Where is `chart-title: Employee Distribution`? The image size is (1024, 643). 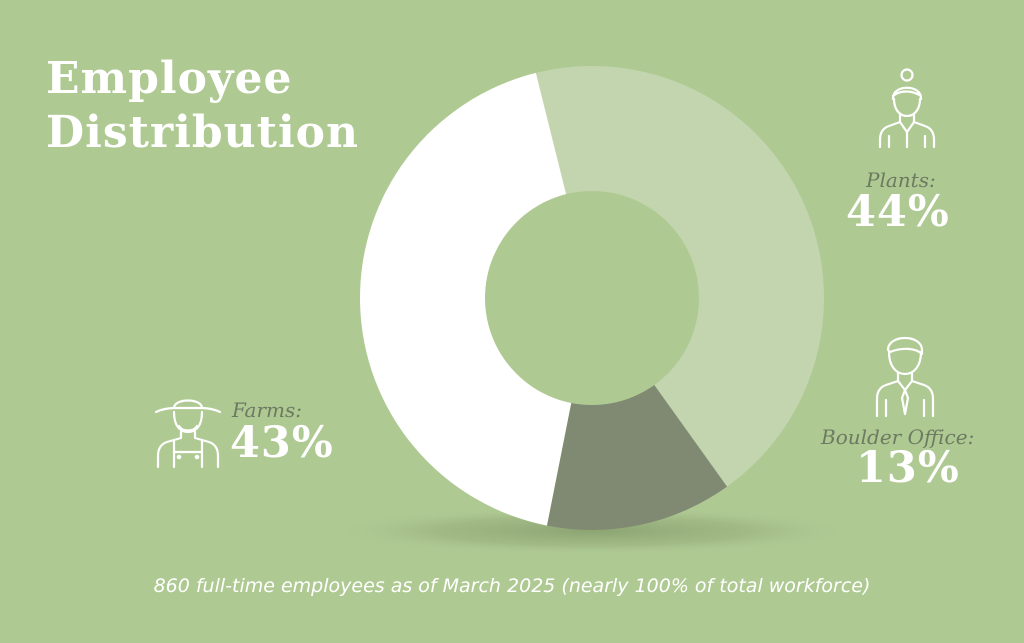
chart-title: Employee Distribution is located at coordinates (202, 106).